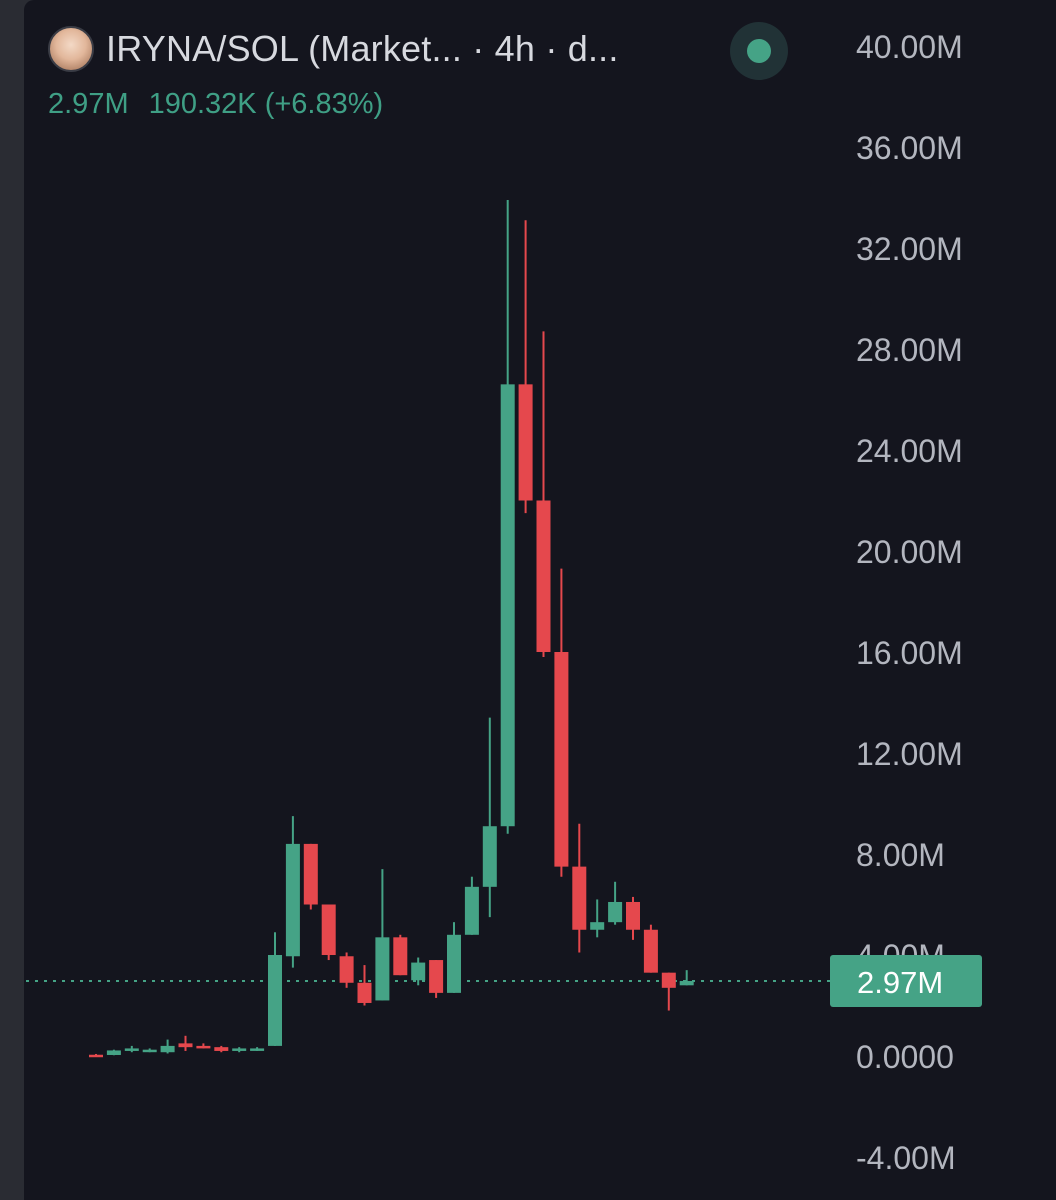 The width and height of the screenshot is (1056, 1200). I want to click on y-tick-label: 8.00M, so click(900, 855).